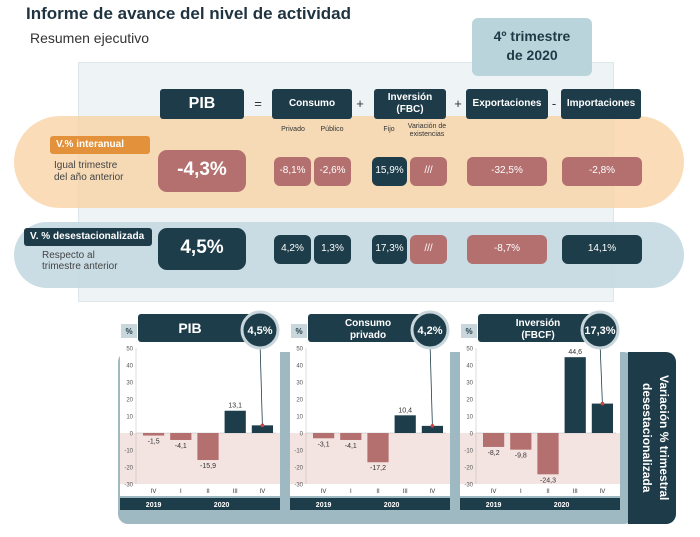 The width and height of the screenshot is (700, 537). I want to click on quarter-line2: de 2020, so click(532, 55).